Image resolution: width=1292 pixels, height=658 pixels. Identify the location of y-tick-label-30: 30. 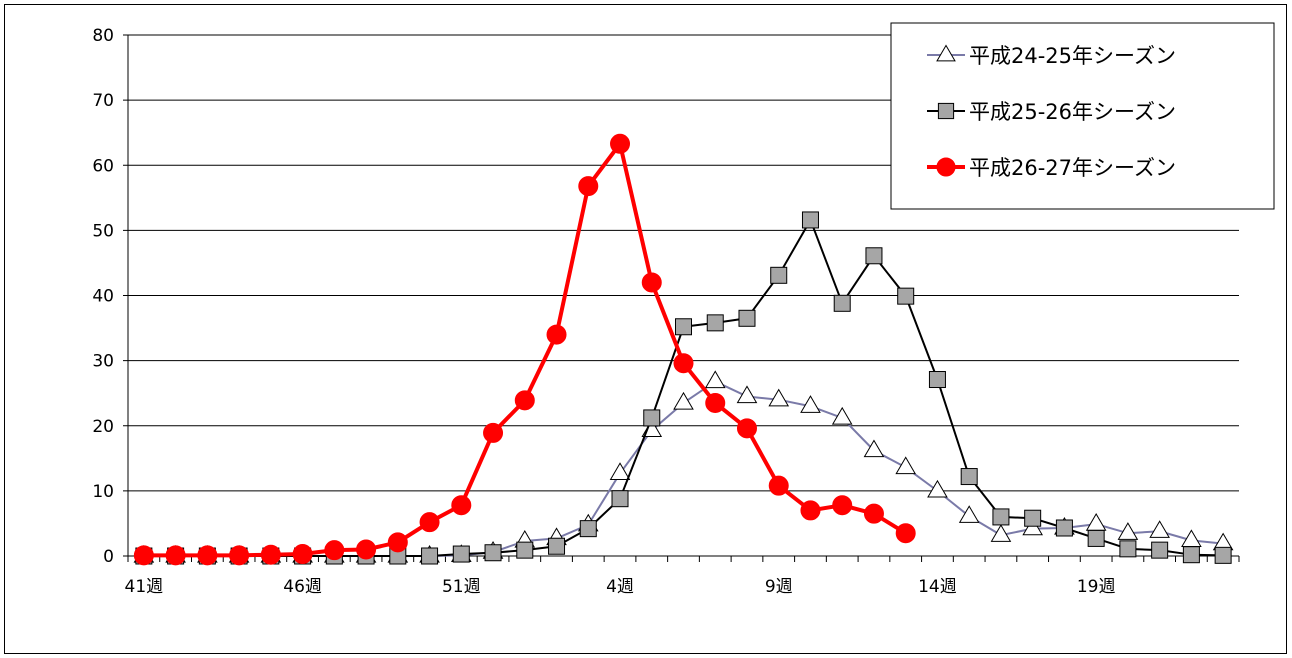
(103, 362).